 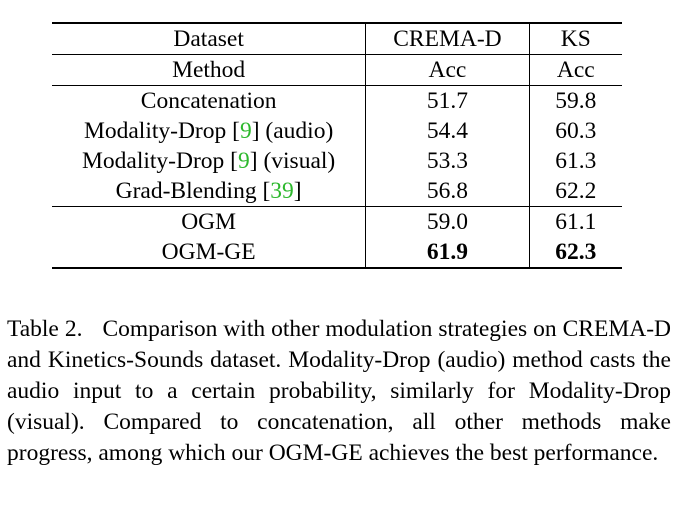 I want to click on crema-acc-value: 51.7, so click(x=447, y=100).